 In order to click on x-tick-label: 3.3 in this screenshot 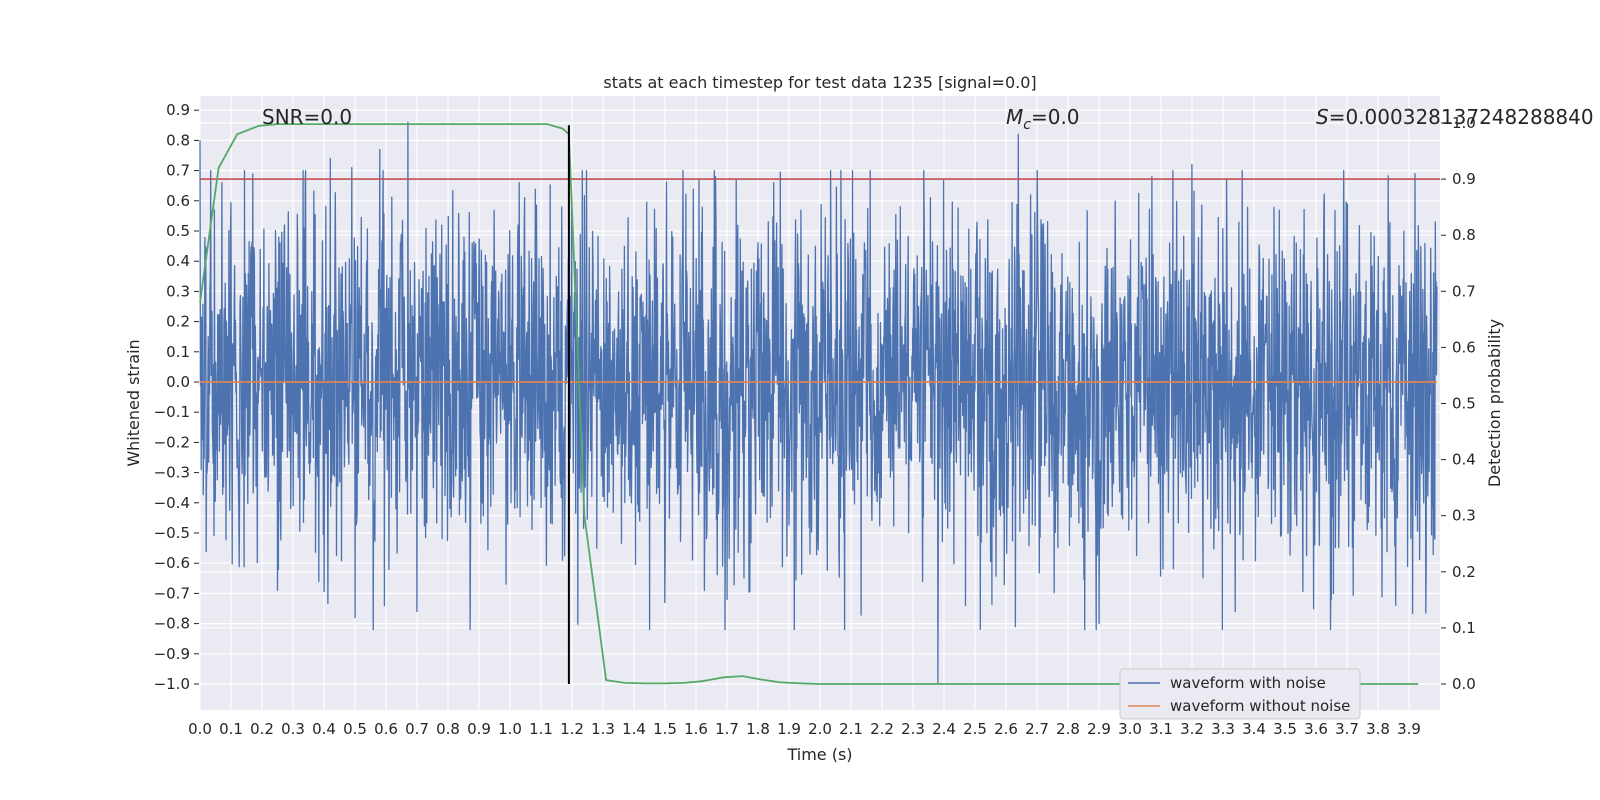, I will do `click(1223, 729)`.